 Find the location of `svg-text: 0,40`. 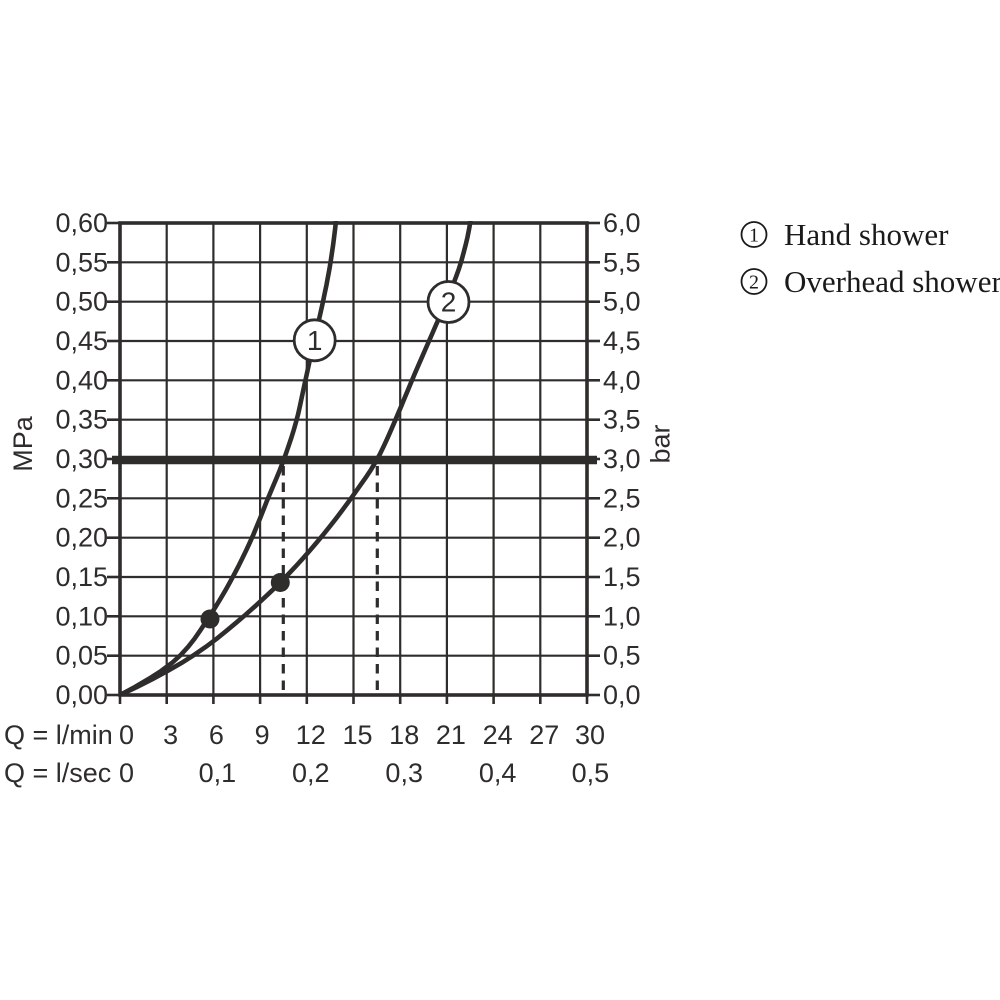

svg-text: 0,40 is located at coordinates (81, 380).